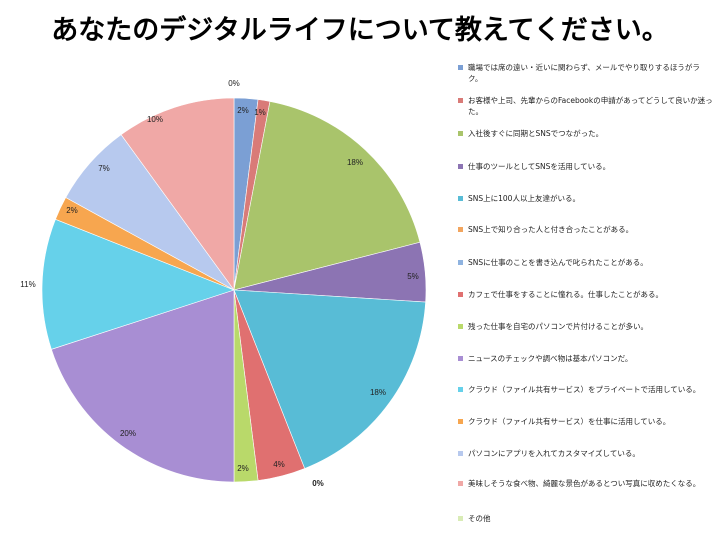  Describe the element at coordinates (413, 276) in the screenshot. I see `slice-value-label: 5%` at that location.